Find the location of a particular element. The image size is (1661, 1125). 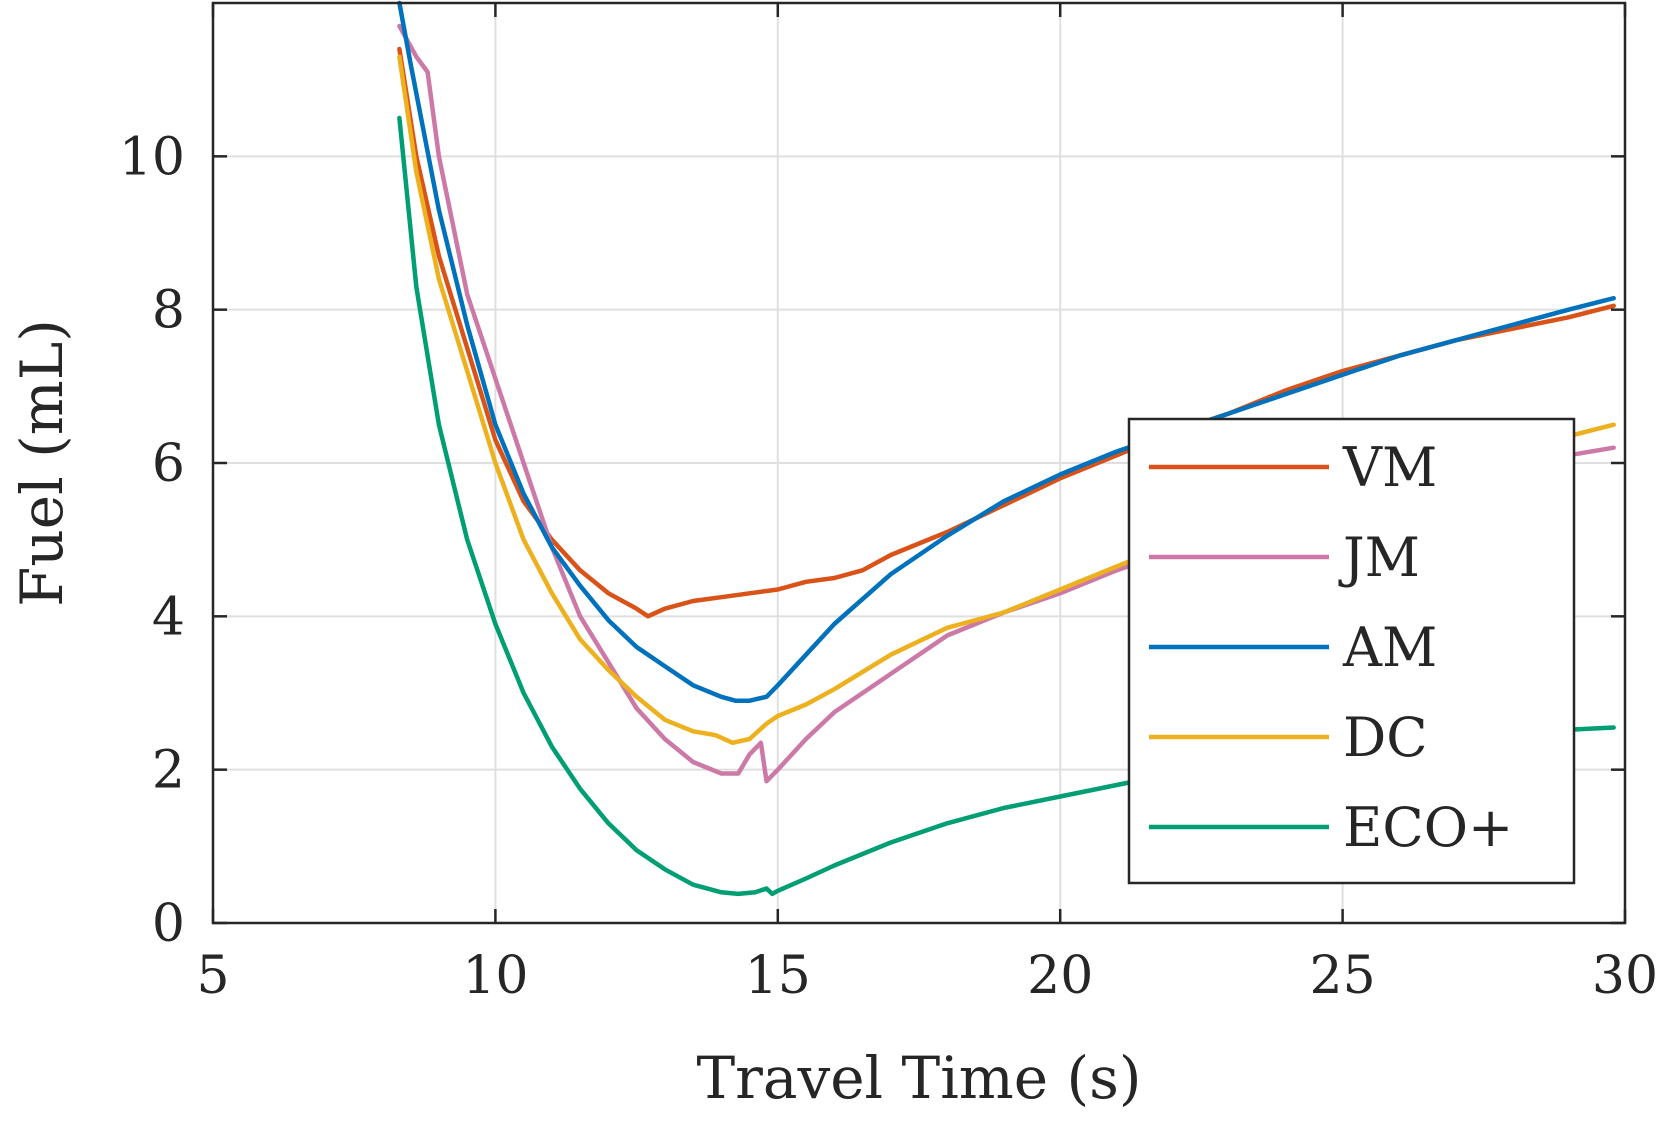

x-axis-label: Travel Time (s) is located at coordinates (918, 1078).